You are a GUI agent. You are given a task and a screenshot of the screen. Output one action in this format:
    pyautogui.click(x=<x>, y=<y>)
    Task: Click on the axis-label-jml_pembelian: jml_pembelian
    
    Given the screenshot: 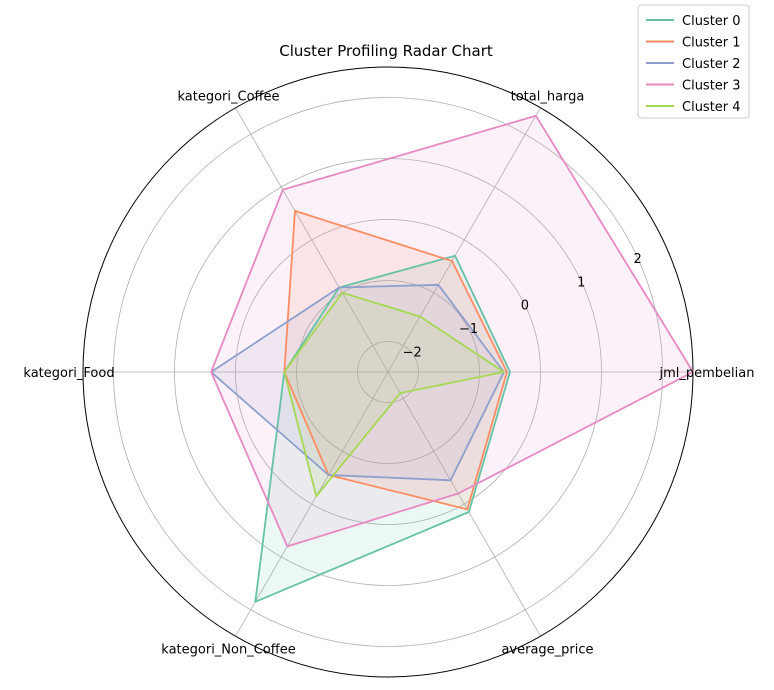 What is the action you would take?
    pyautogui.click(x=707, y=373)
    